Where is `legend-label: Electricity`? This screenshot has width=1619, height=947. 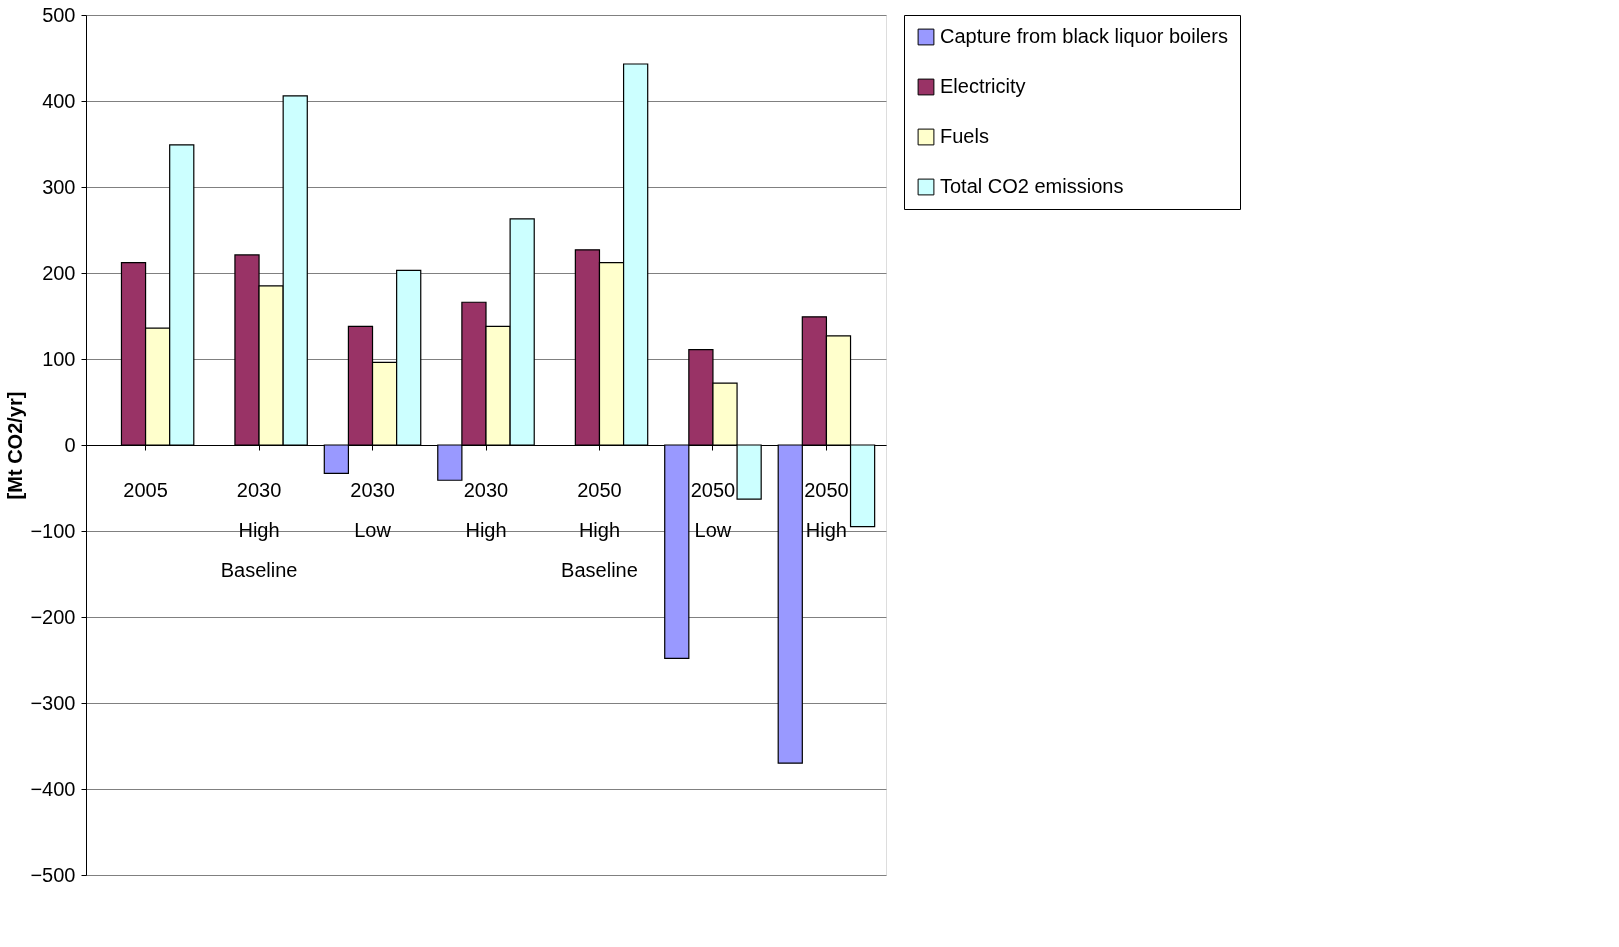 legend-label: Electricity is located at coordinates (983, 86).